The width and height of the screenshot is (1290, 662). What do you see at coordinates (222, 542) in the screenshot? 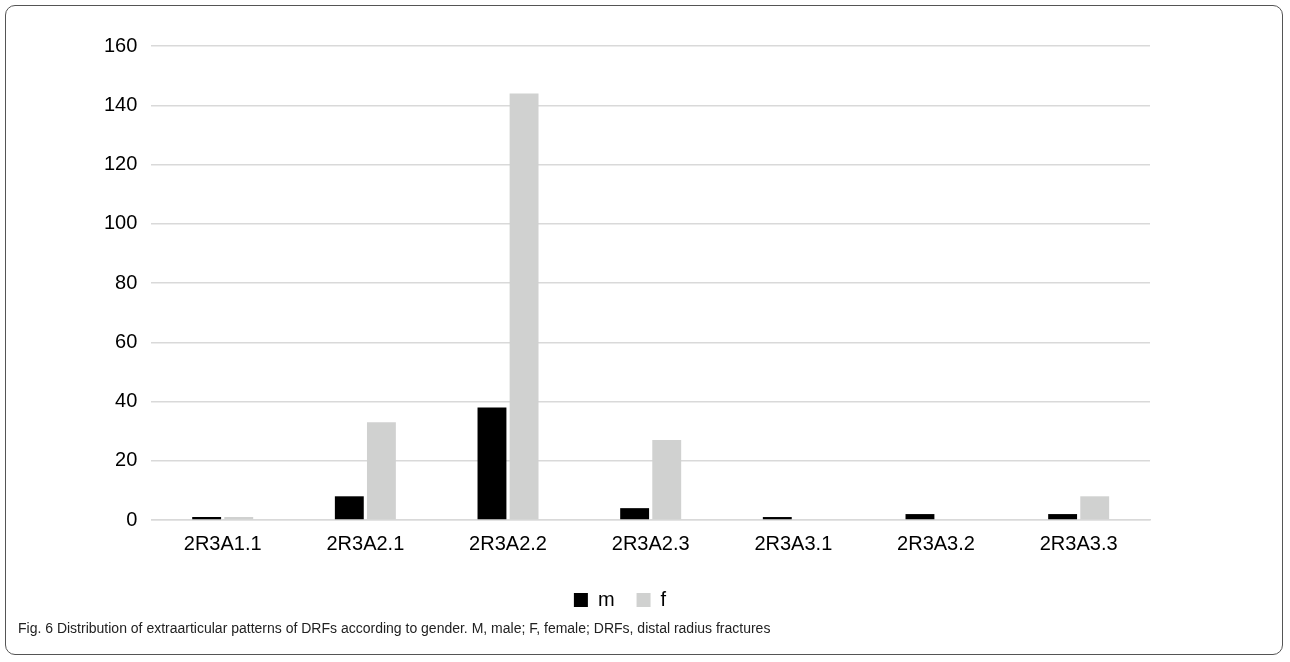
I see `x-tick-label: 2R3A1.1` at bounding box center [222, 542].